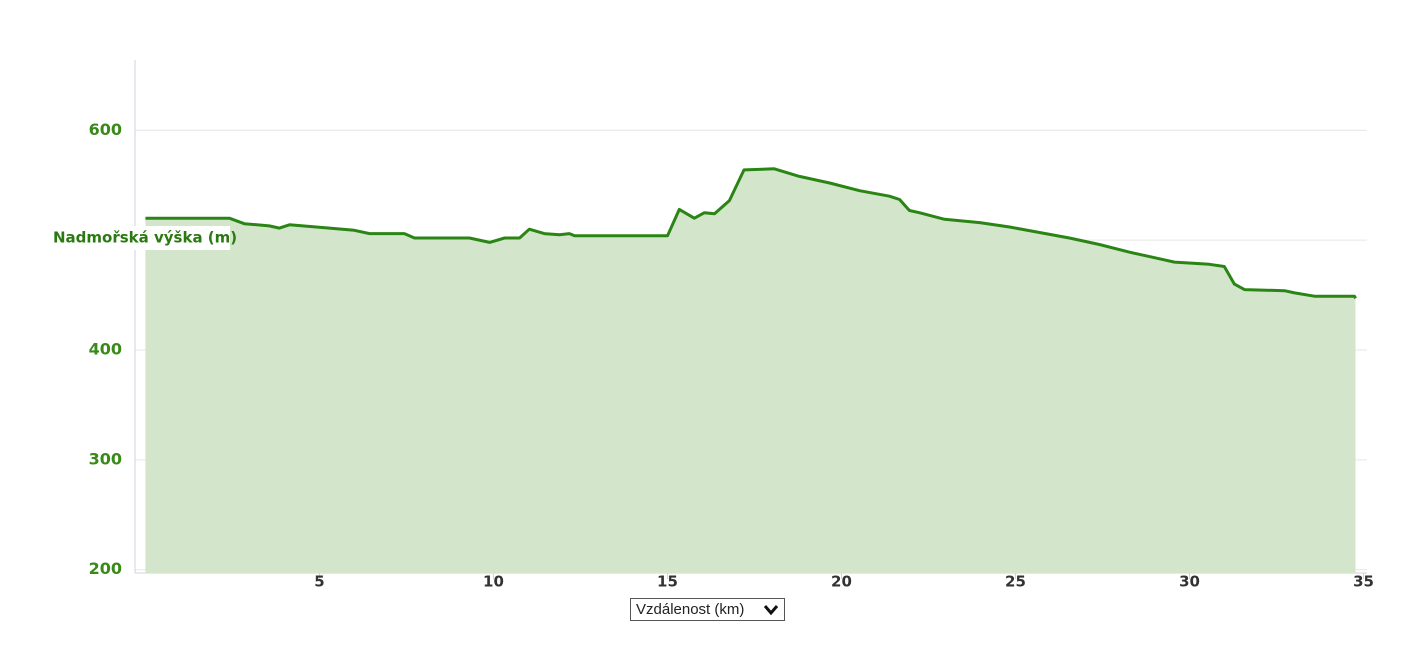 The width and height of the screenshot is (1415, 656). What do you see at coordinates (1363, 582) in the screenshot?
I see `x-tick-label: 35` at bounding box center [1363, 582].